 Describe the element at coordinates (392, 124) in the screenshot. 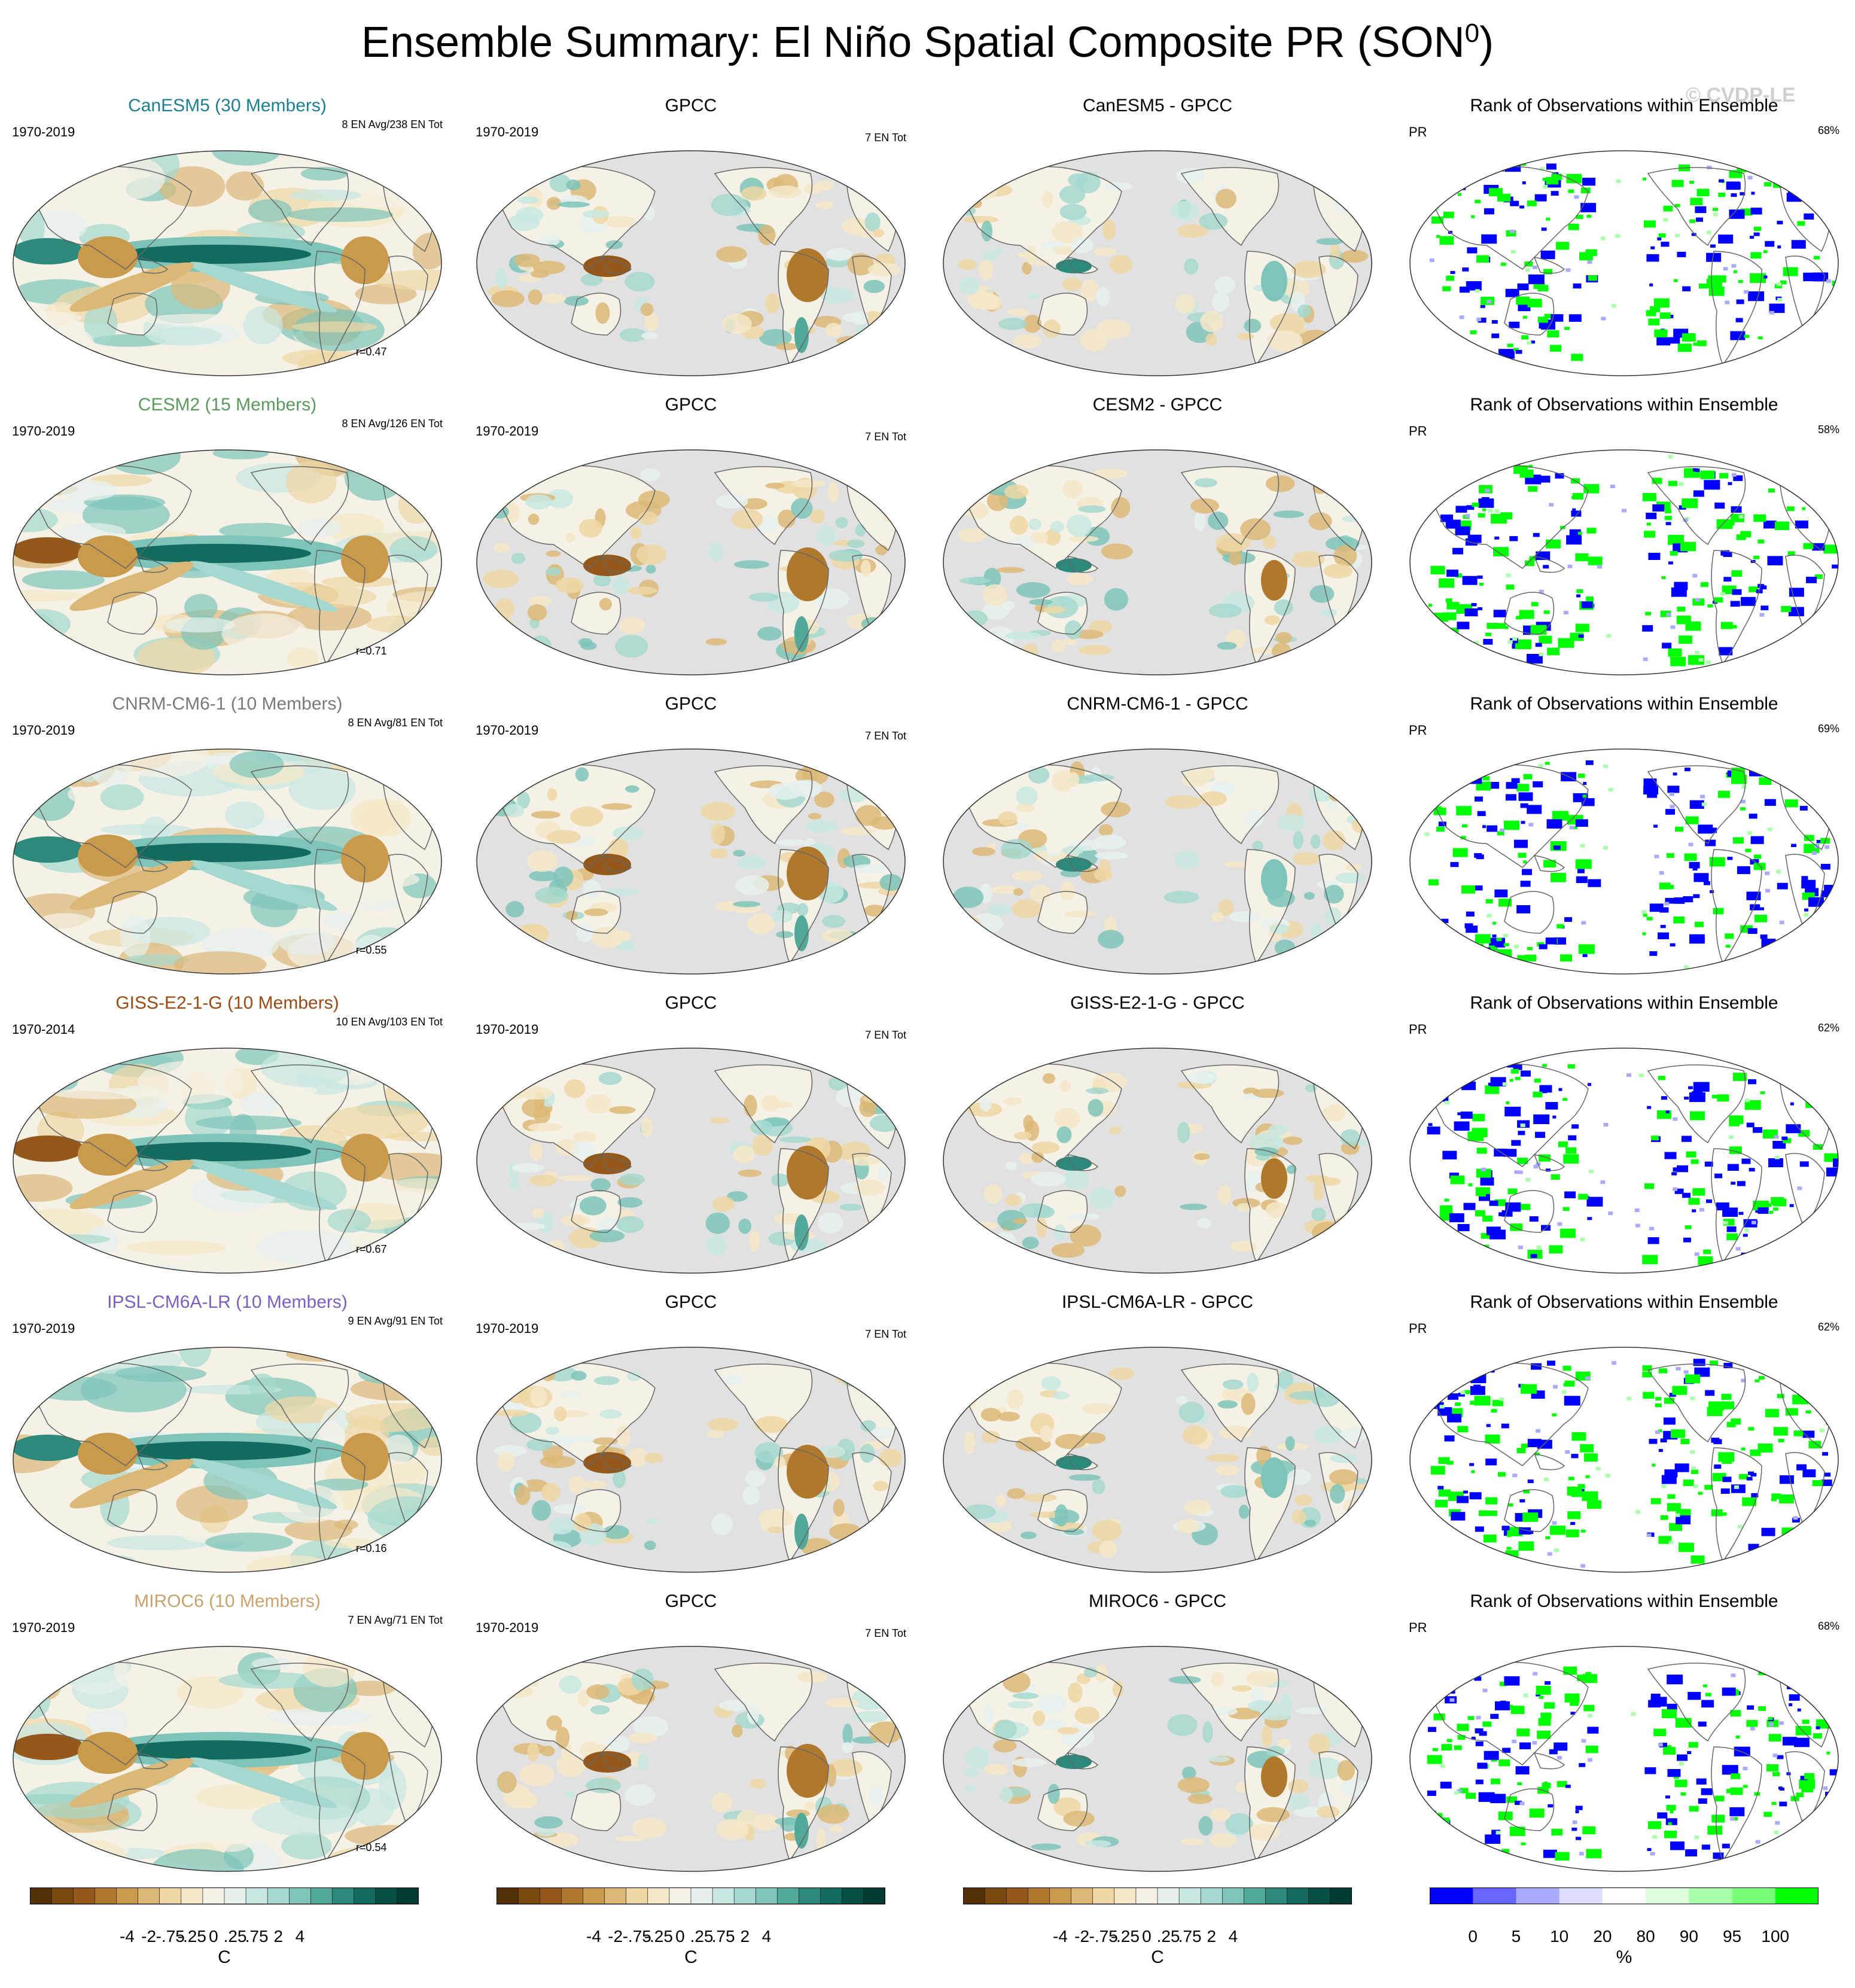

I see `en-count-label: 8 EN Avg/238 EN Tot` at that location.